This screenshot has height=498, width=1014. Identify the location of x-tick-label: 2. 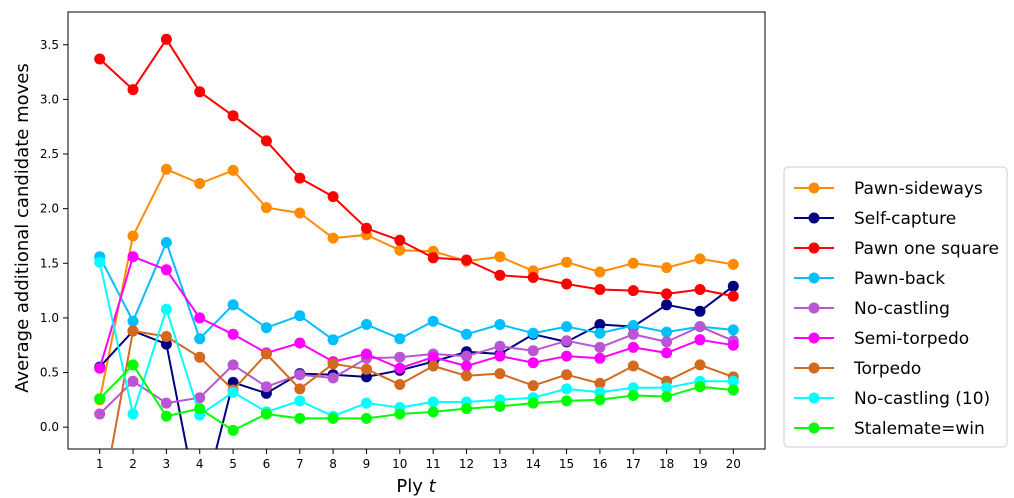
(133, 464).